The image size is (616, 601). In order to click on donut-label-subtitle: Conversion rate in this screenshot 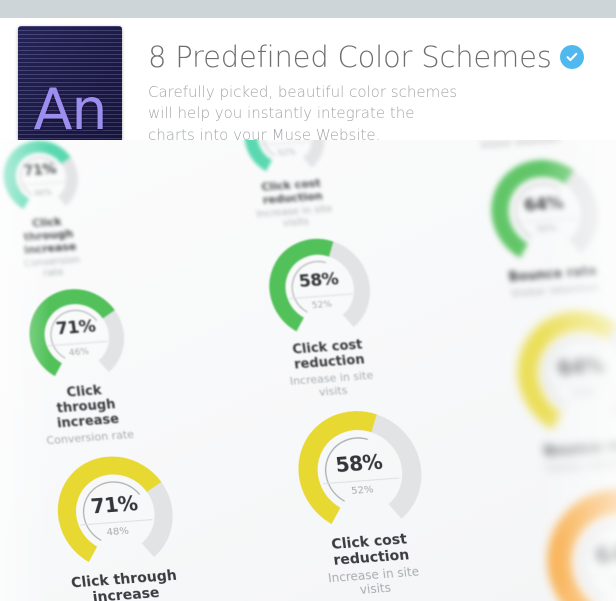, I will do `click(52, 267)`.